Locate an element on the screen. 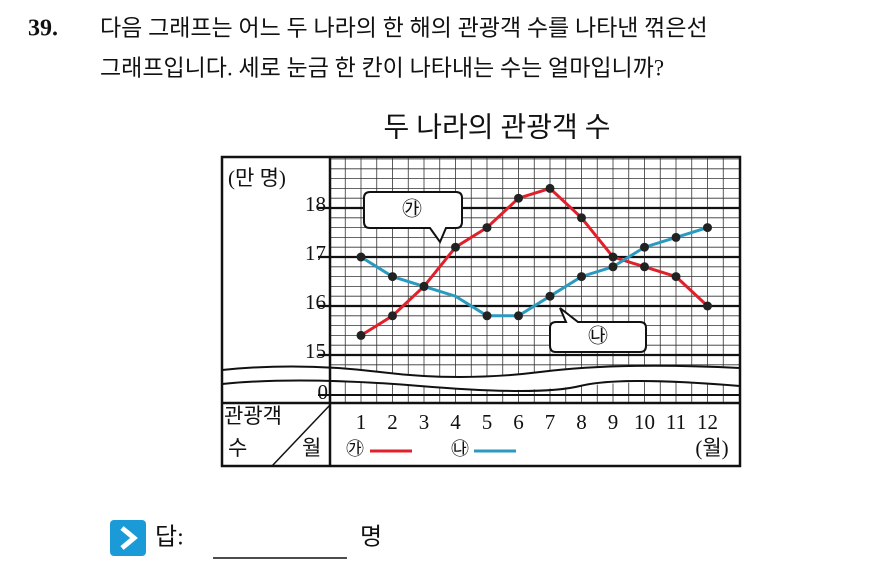  answer-icon is located at coordinates (128, 538).